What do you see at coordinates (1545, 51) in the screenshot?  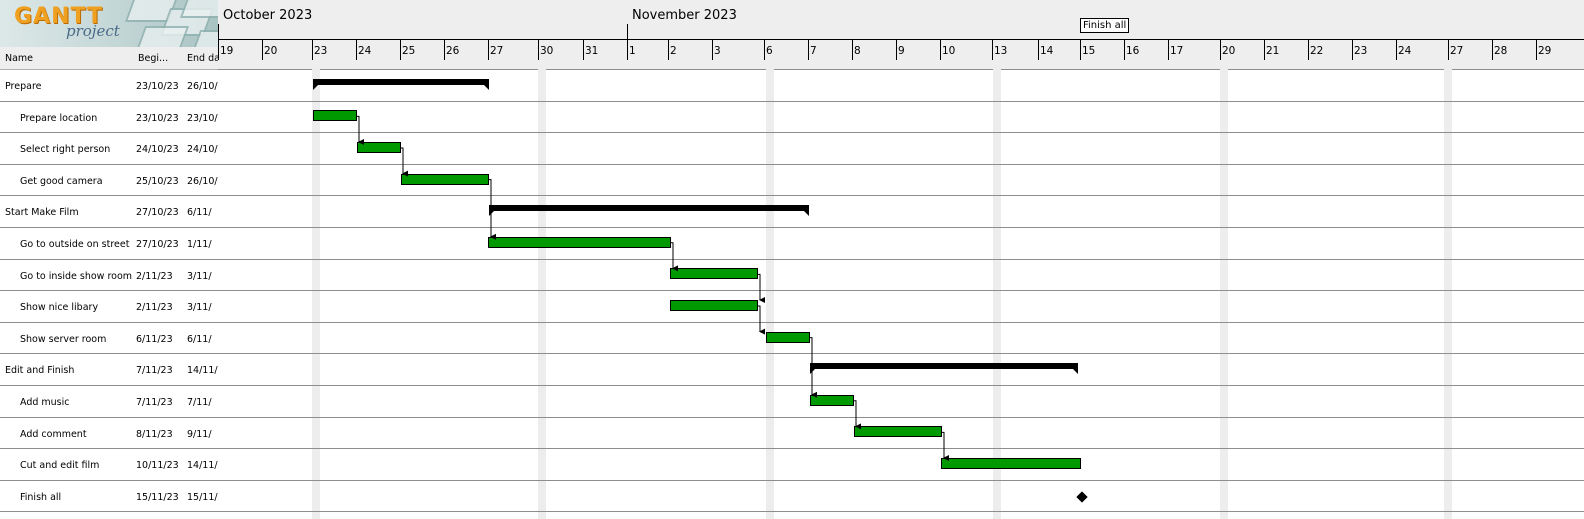 I see `day-label: 29` at bounding box center [1545, 51].